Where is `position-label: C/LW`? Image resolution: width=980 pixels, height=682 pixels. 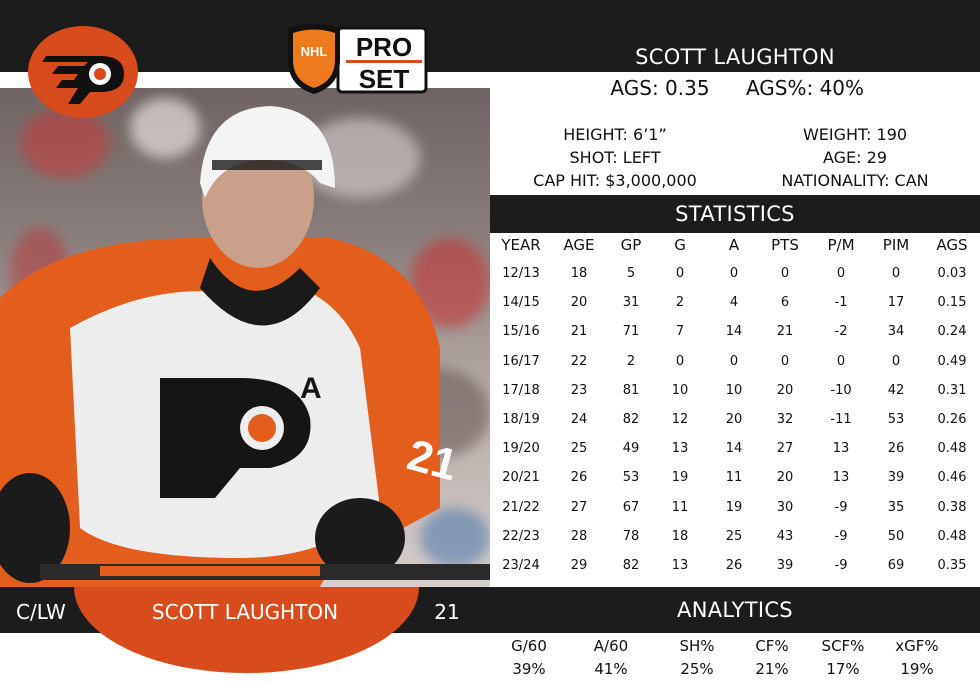 position-label: C/LW is located at coordinates (41, 612).